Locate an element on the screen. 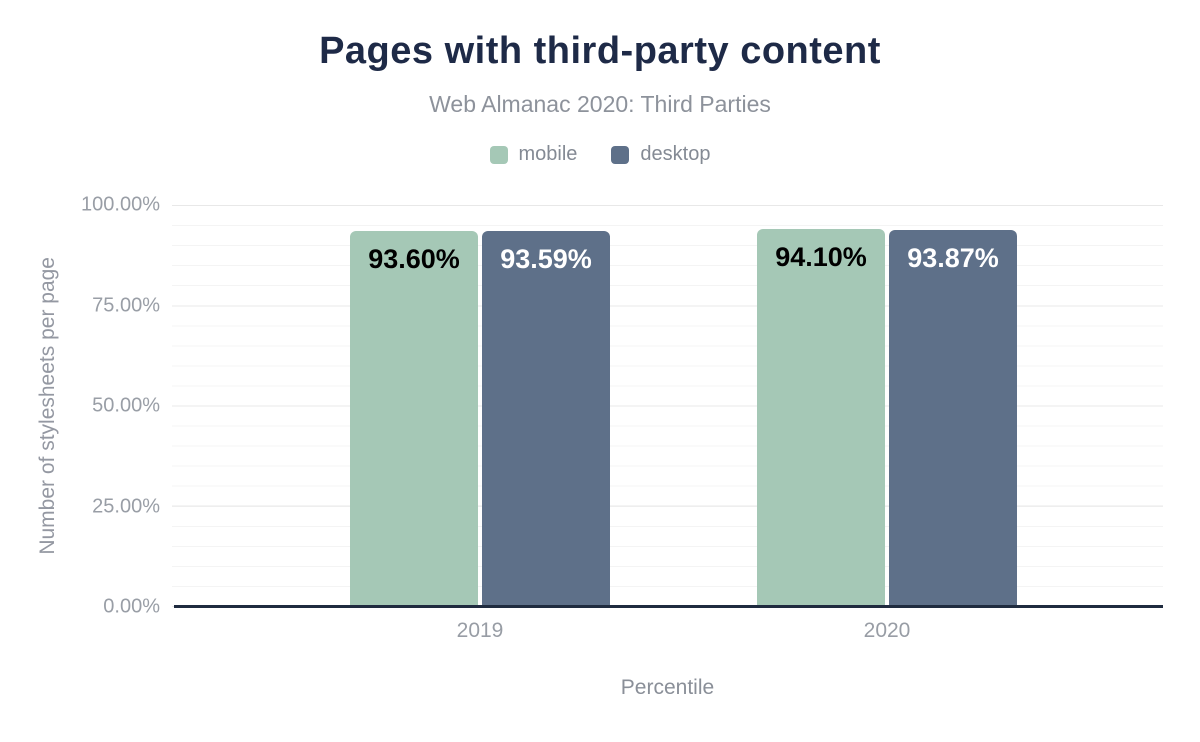  chart-subtitle: Web Almanac 2020: Third Parties is located at coordinates (600, 104).